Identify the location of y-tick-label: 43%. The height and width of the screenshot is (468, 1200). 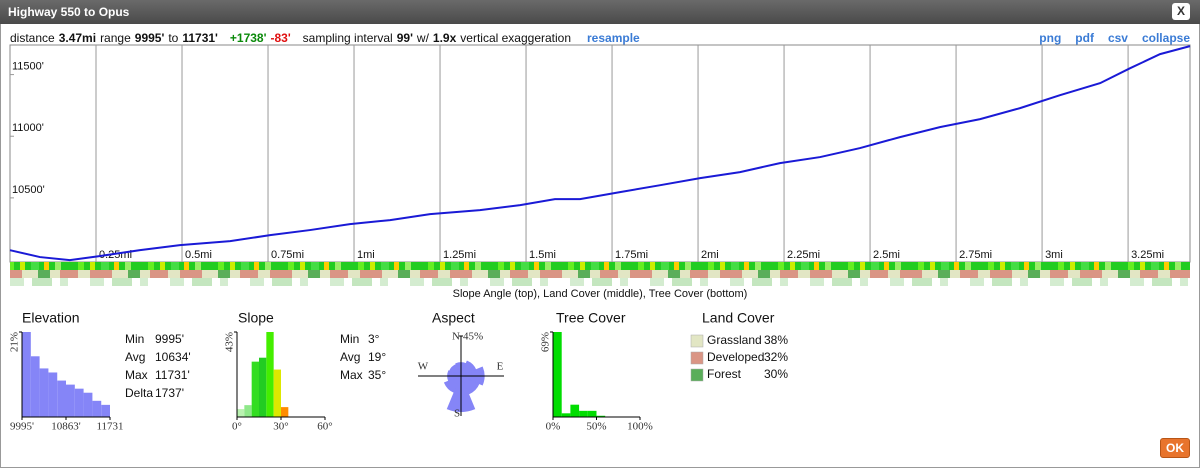
(230, 342).